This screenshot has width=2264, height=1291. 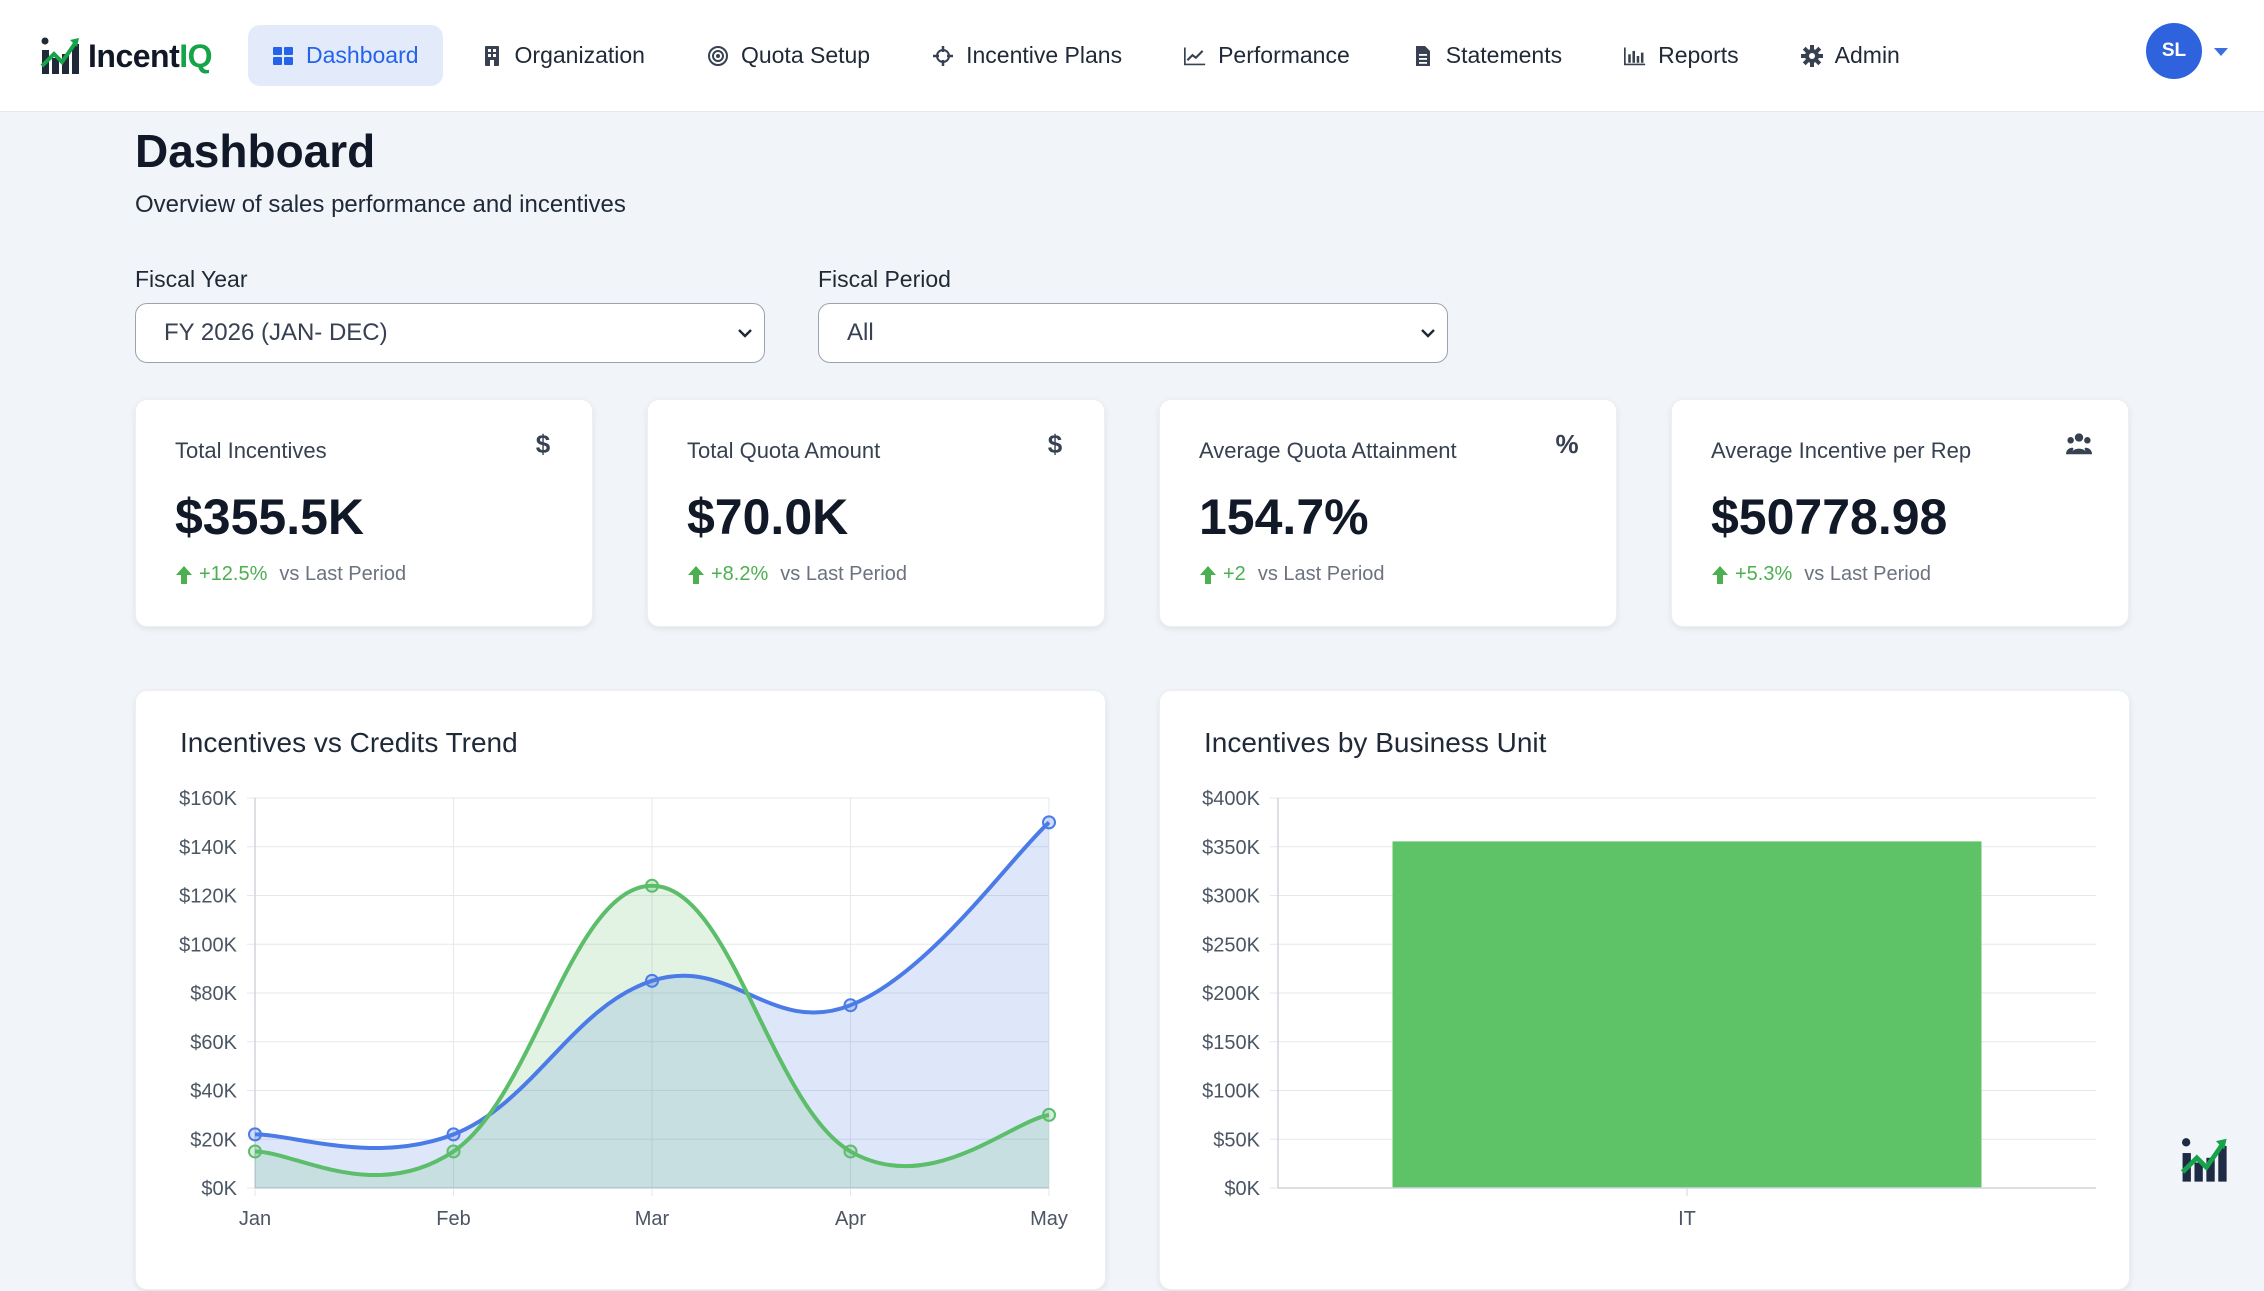 What do you see at coordinates (2079, 444) in the screenshot?
I see `users-icon` at bounding box center [2079, 444].